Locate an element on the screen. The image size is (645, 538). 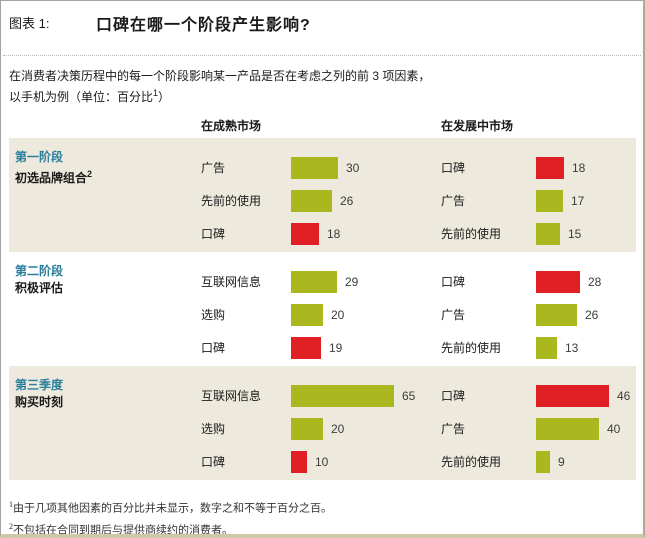
dev-bar-cell: 18 is located at coordinates (586, 167).